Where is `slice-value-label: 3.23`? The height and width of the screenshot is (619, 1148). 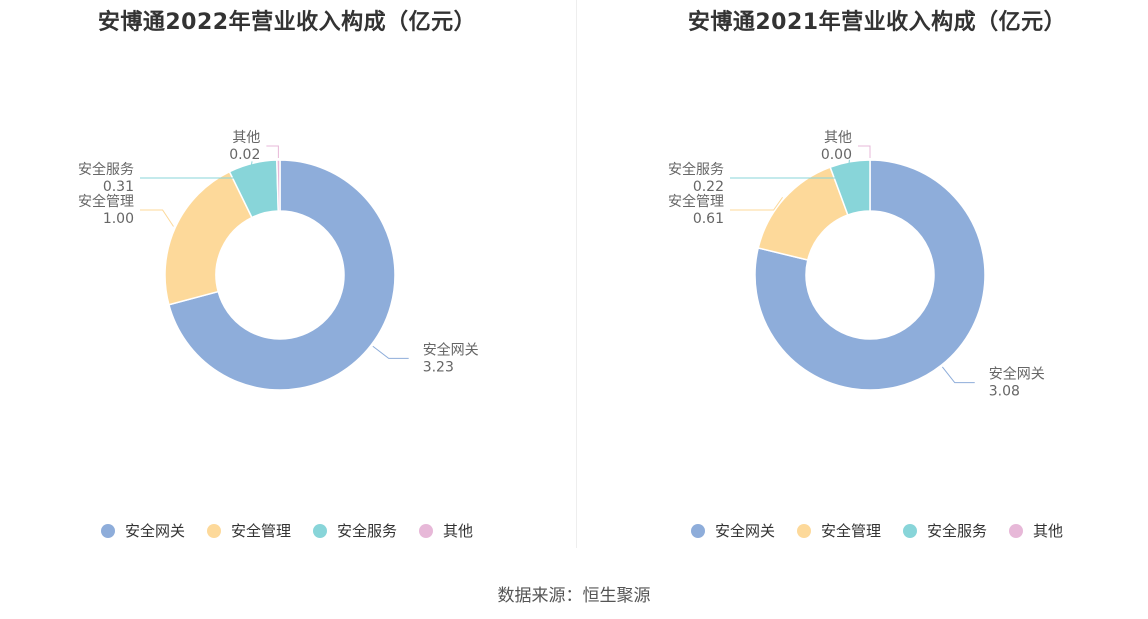
slice-value-label: 3.23 is located at coordinates (438, 367).